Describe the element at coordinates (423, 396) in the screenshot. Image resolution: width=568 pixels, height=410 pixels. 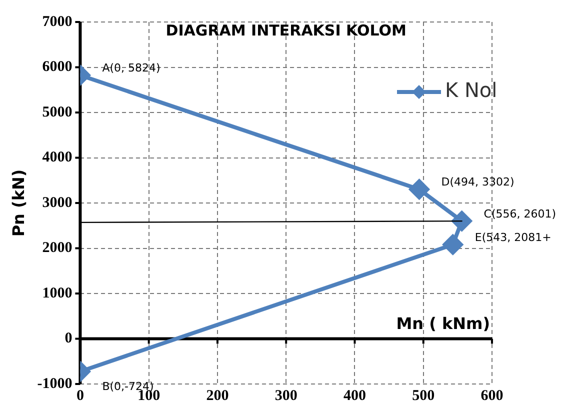
I see `x-tick-label: 500` at that location.